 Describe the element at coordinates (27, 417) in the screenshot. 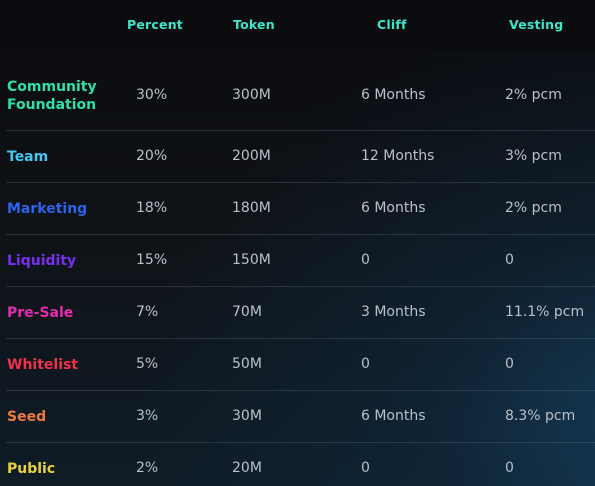

I see `row-name: Seed` at that location.